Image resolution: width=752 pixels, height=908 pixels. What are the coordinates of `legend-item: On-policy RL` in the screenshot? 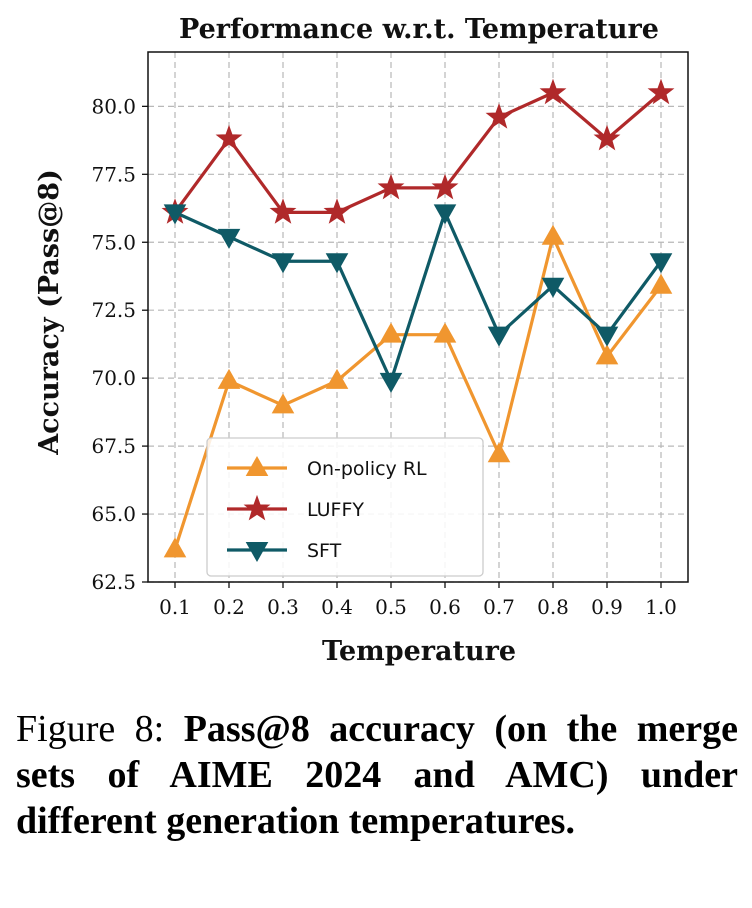 It's located at (327, 467).